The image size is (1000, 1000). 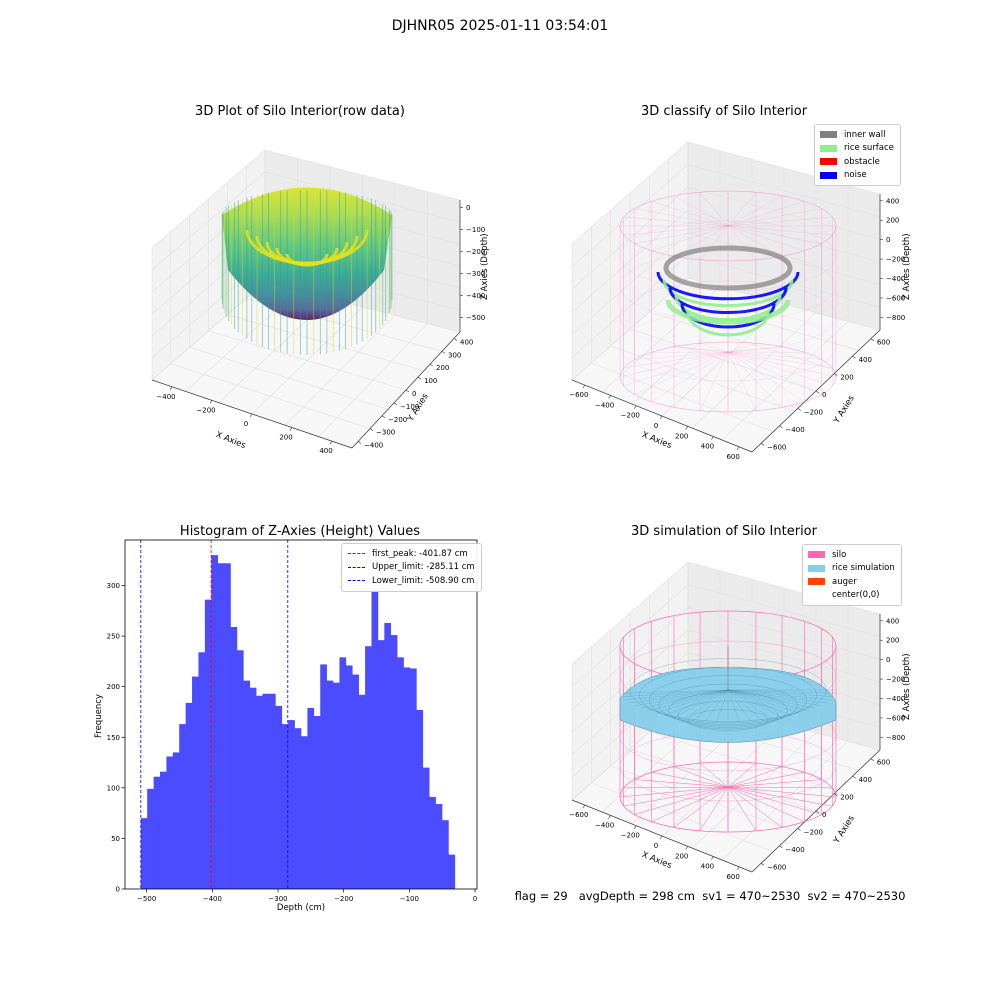 I want to click on x-tick-label: 400, so click(x=707, y=867).